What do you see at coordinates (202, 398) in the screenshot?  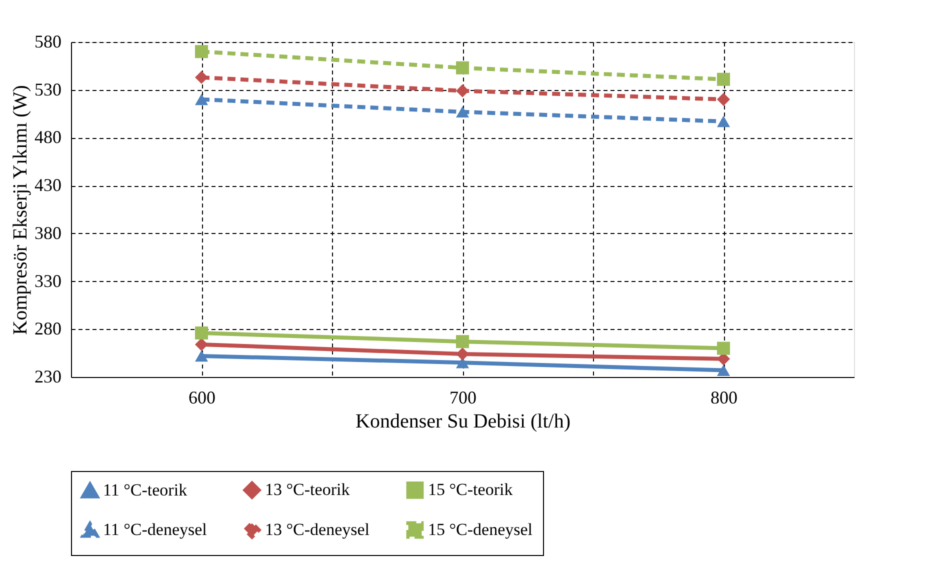 I see `x-tick-label: 600` at bounding box center [202, 398].